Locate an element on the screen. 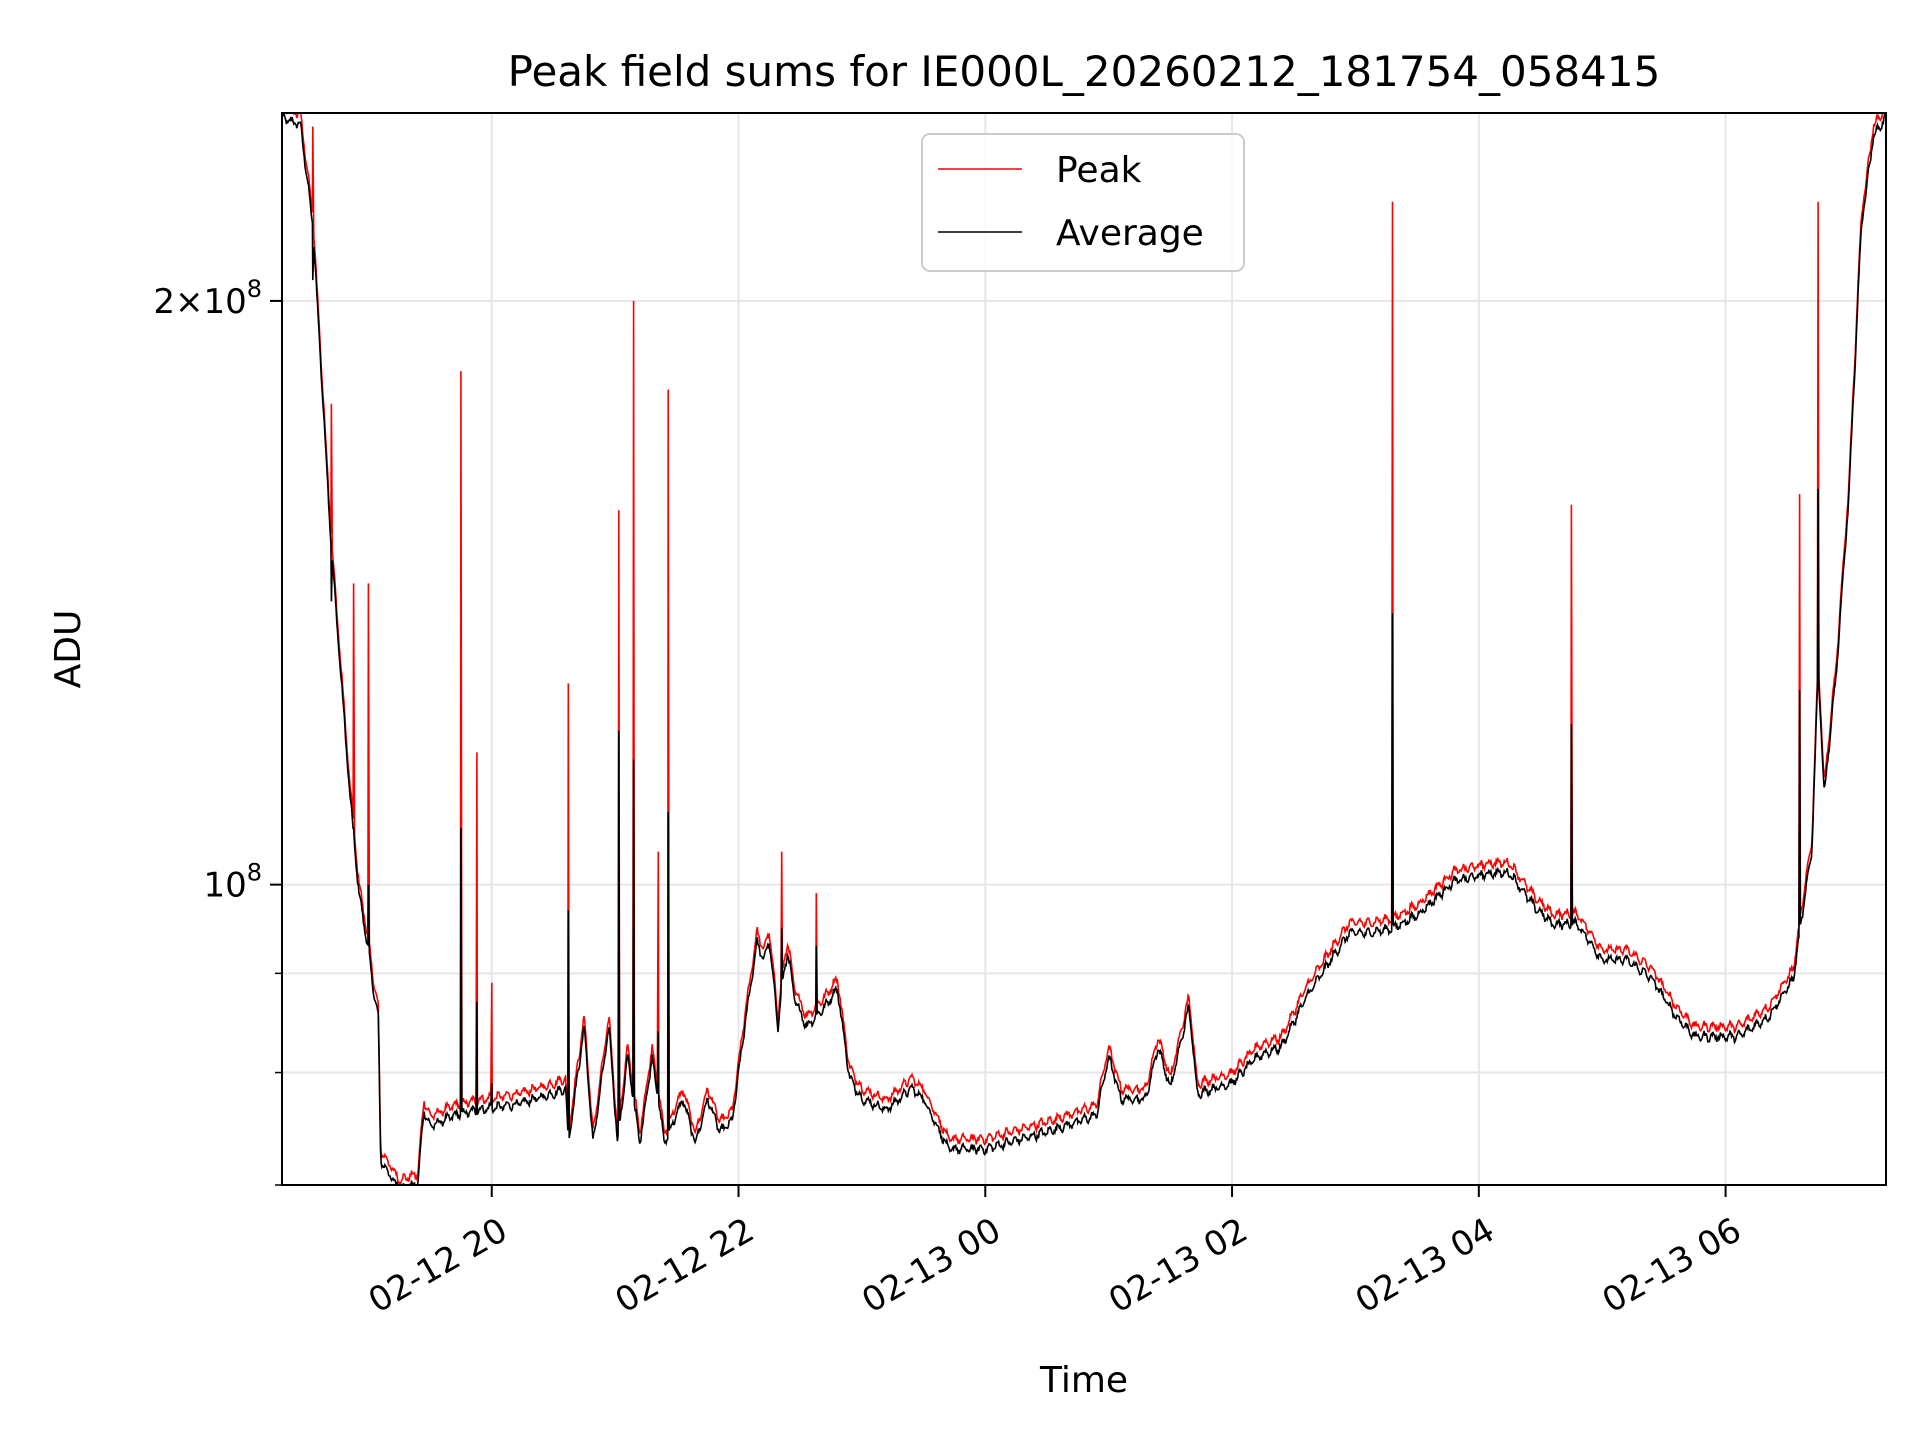 Image resolution: width=1920 pixels, height=1445 pixels. legend: Peak Average is located at coordinates (1083, 202).